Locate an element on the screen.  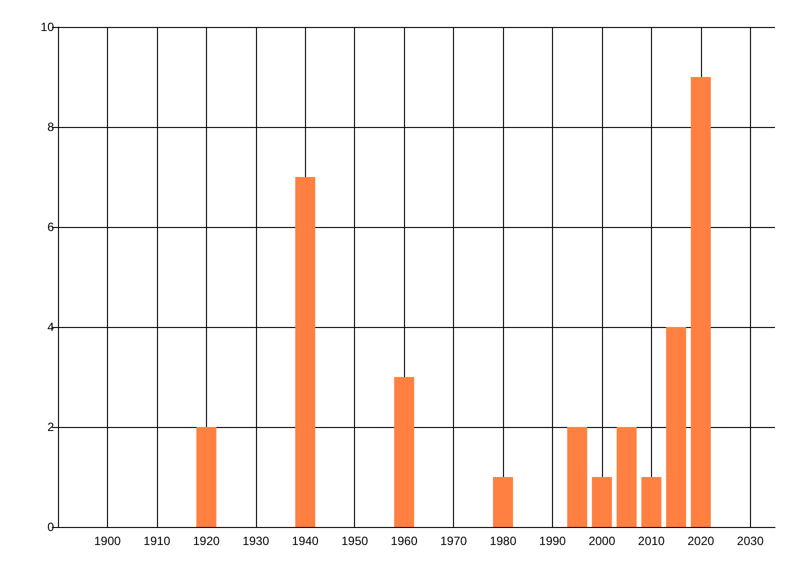
x-tick-label: 1980 is located at coordinates (503, 541).